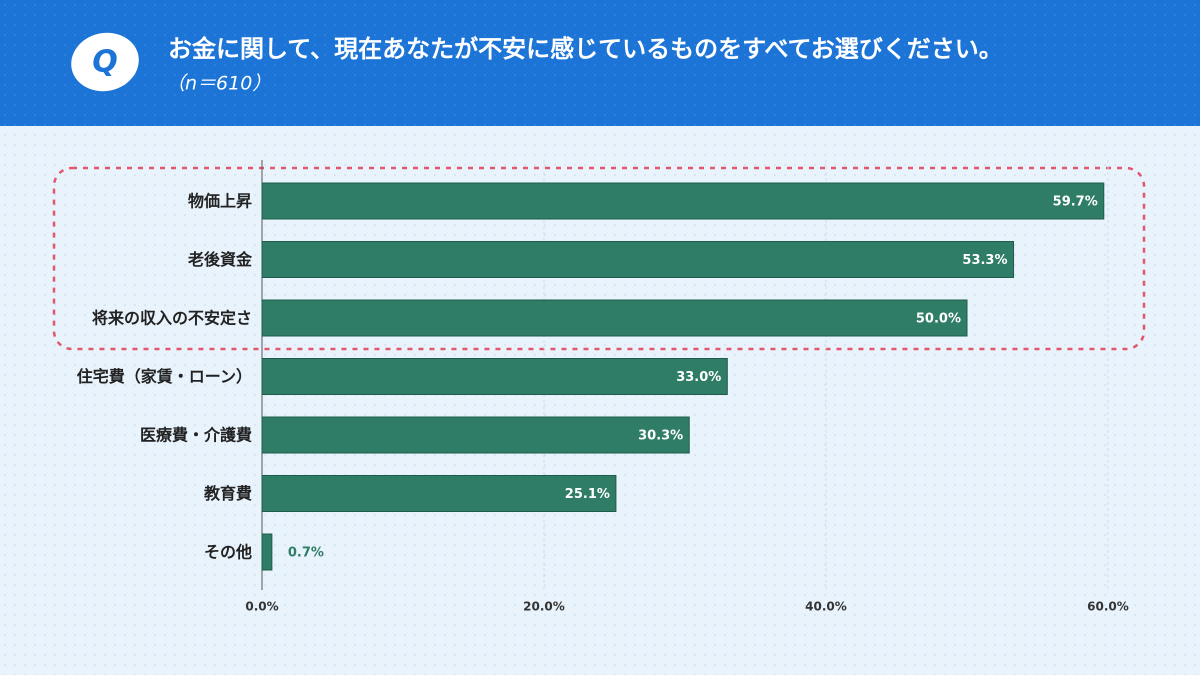 The image size is (1200, 675). I want to click on chart-subtitle: （n＝610）, so click(218, 84).